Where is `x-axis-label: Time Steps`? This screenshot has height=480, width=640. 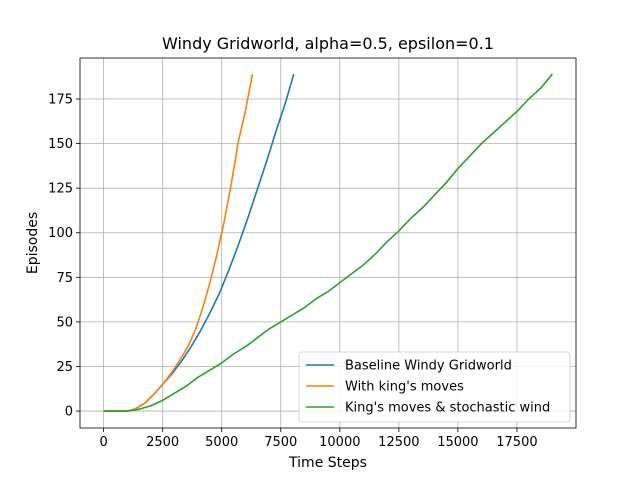 x-axis-label: Time Steps is located at coordinates (327, 463).